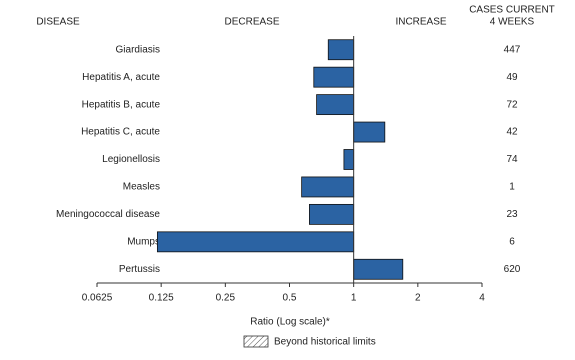  I want to click on cases-value: 447, so click(512, 49).